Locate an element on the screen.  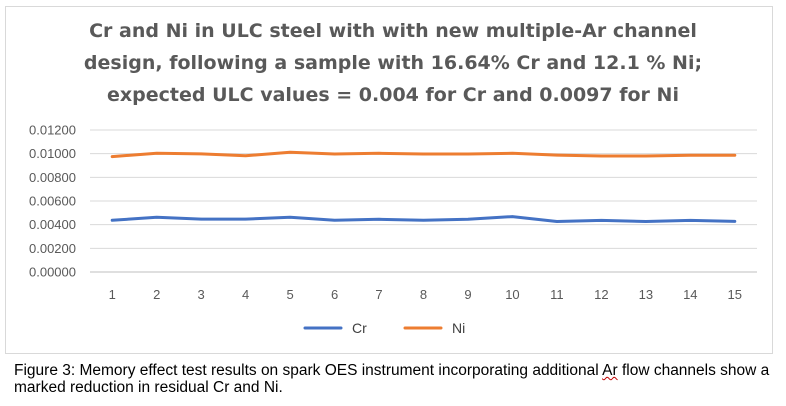
x-tick-label: 1 is located at coordinates (112, 294).